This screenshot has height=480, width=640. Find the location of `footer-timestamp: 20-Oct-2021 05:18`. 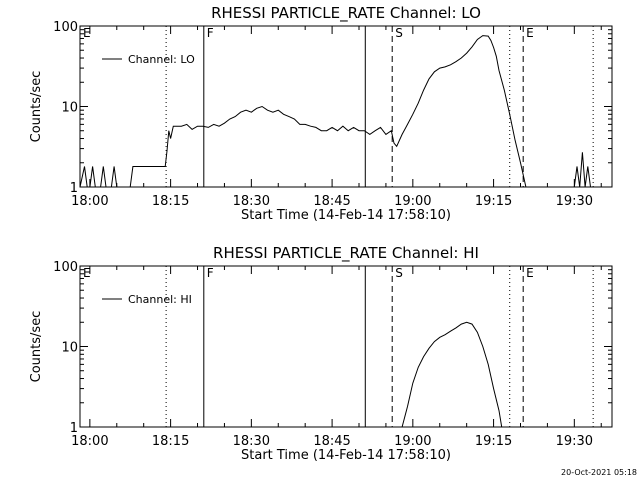

footer-timestamp: 20-Oct-2021 05:18 is located at coordinates (599, 472).